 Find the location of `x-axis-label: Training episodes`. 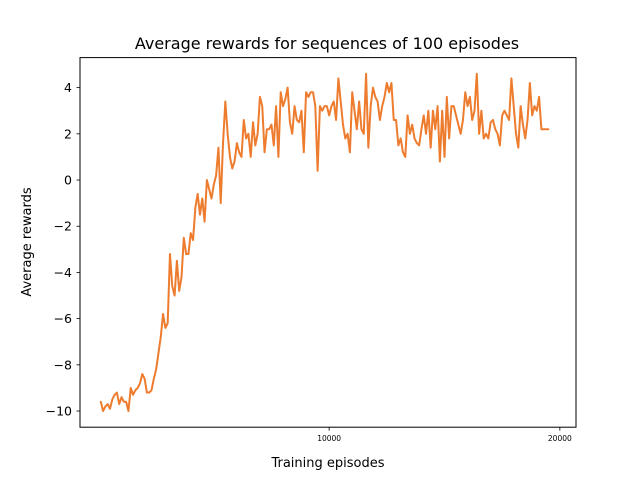

x-axis-label: Training episodes is located at coordinates (327, 463).